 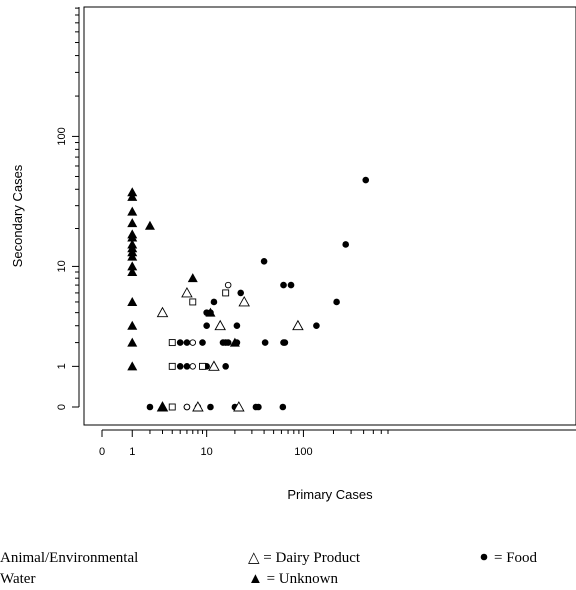 What do you see at coordinates (337, 443) in the screenshot?
I see `x-axis: 0 1 10 100` at bounding box center [337, 443].